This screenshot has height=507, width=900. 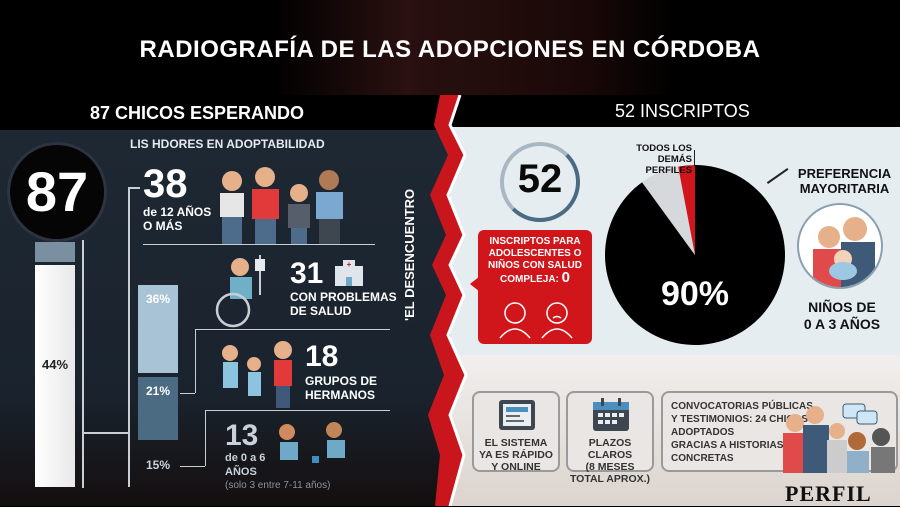 What do you see at coordinates (158, 465) in the screenshot?
I see `pct-15: 15%` at bounding box center [158, 465].